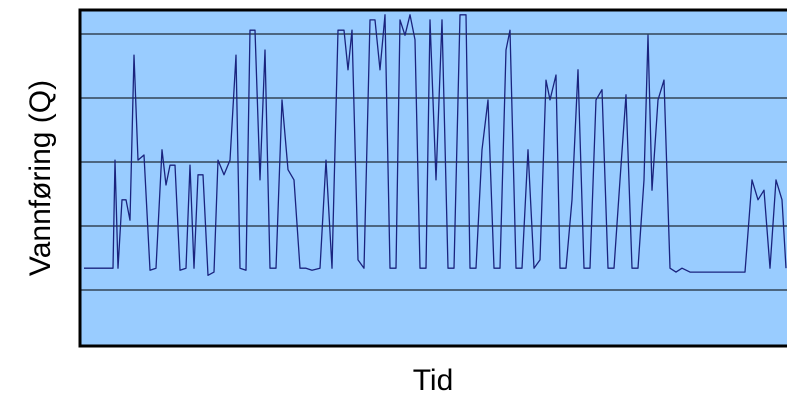  What do you see at coordinates (40, 178) in the screenshot?
I see `y-axis-label: Vannføring (Q)` at bounding box center [40, 178].